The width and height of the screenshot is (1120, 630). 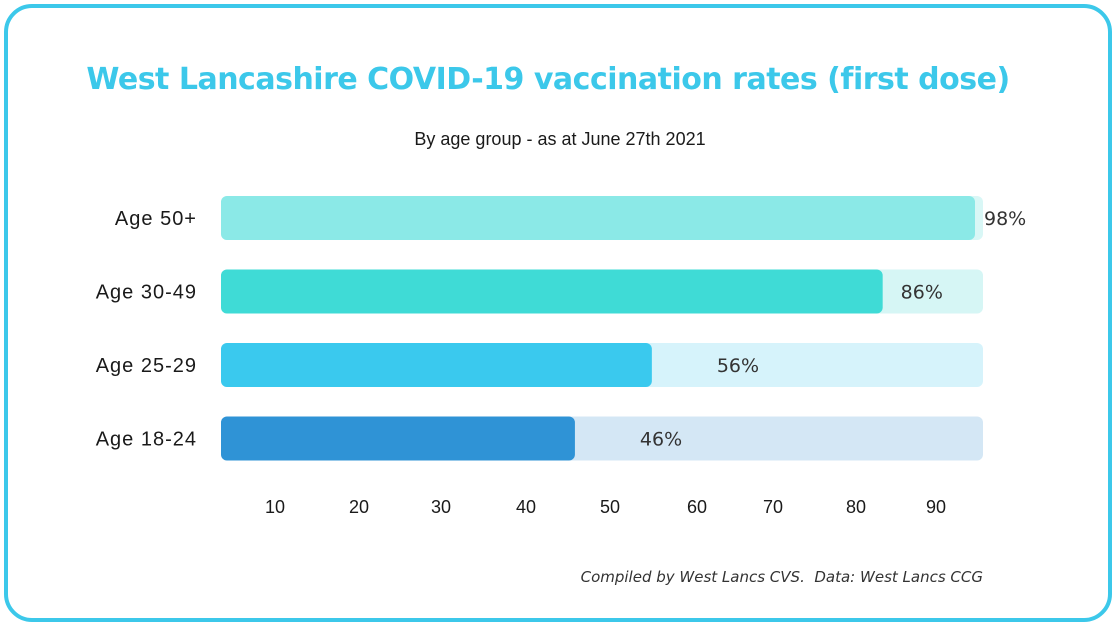 I want to click on x-tick-label: 40, so click(x=526, y=507).